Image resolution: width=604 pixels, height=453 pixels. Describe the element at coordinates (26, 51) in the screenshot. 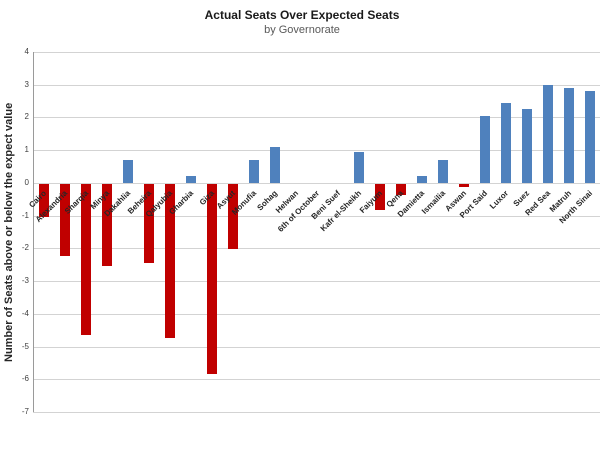

I see `y-tick-label: 4` at that location.